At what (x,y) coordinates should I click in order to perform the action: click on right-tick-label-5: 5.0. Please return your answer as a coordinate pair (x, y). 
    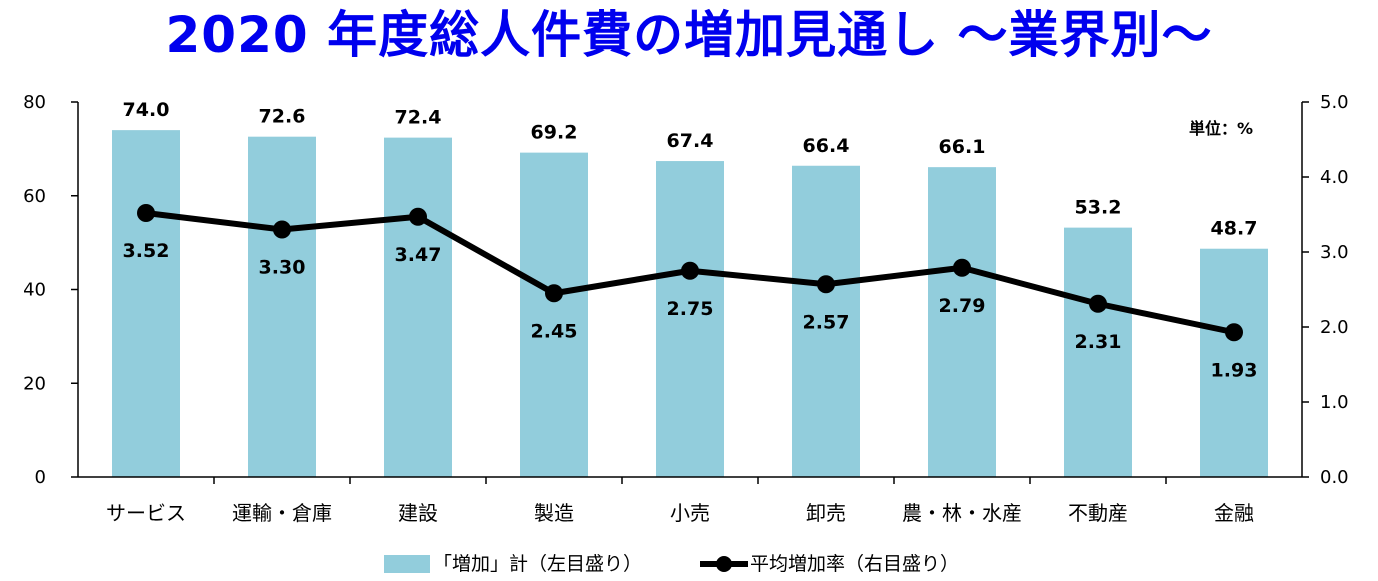
    Looking at the image, I should click on (1334, 102).